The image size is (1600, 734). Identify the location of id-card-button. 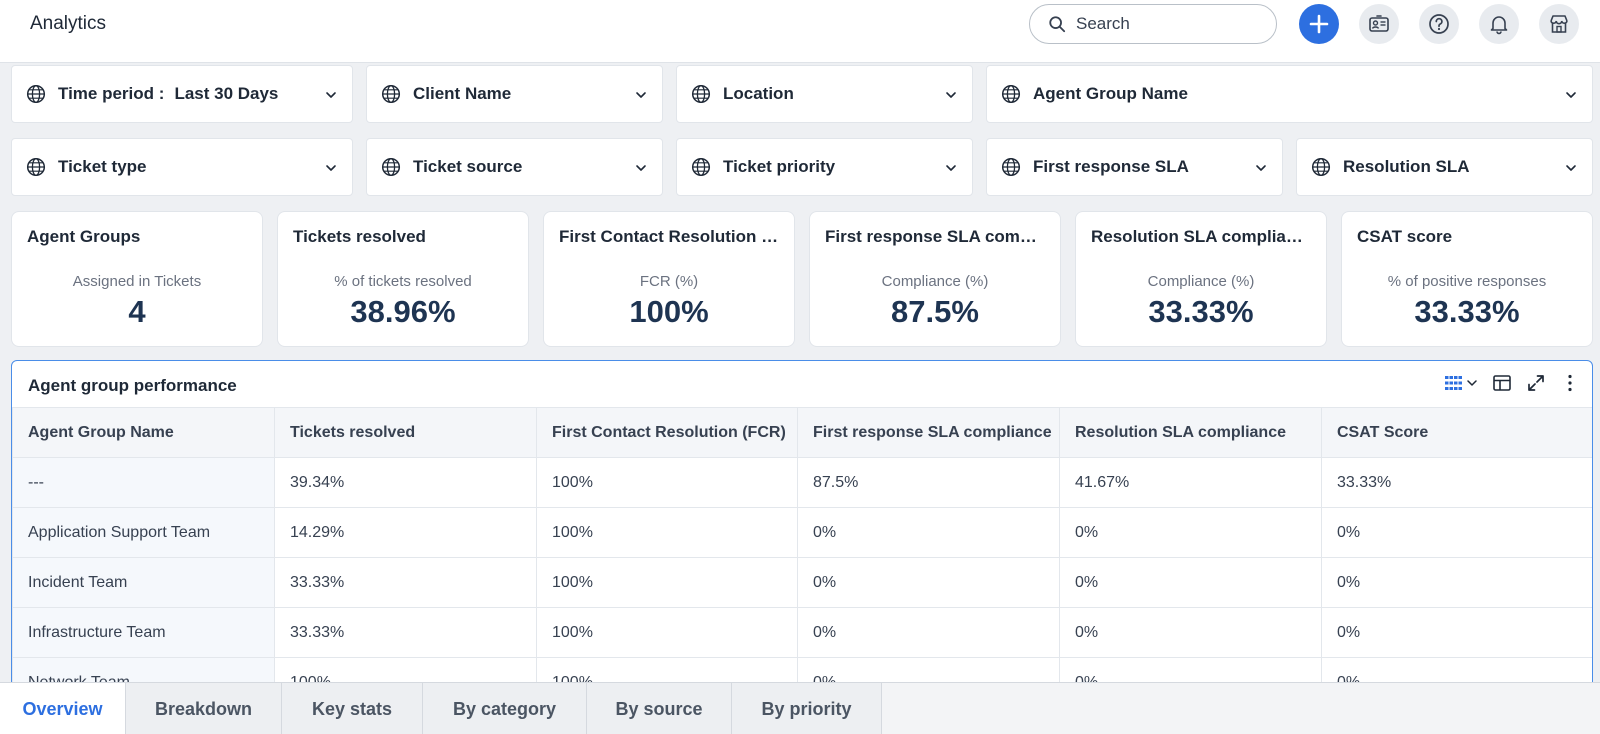
(1379, 24).